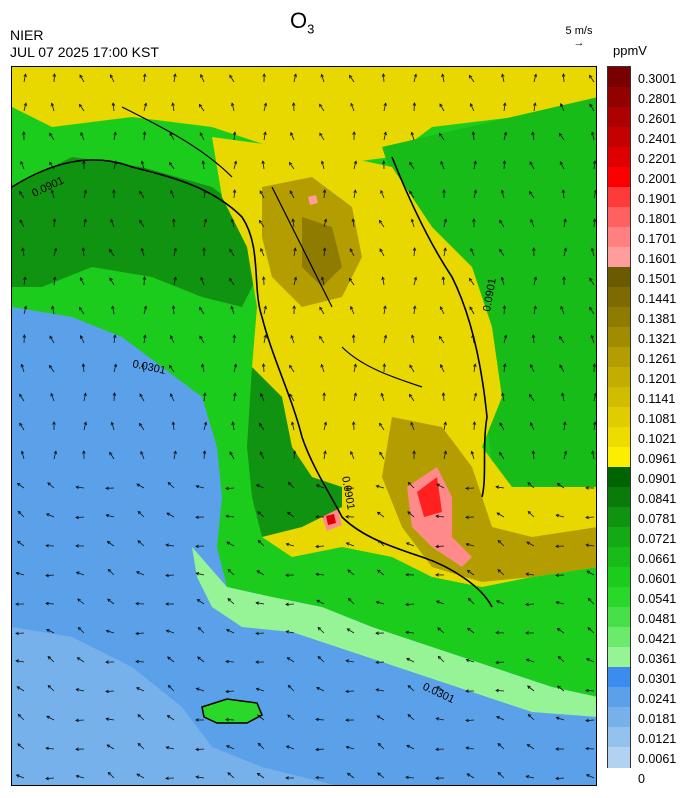 This screenshot has width=692, height=798. I want to click on colorbar-tick-label: 0.3001, so click(657, 79).